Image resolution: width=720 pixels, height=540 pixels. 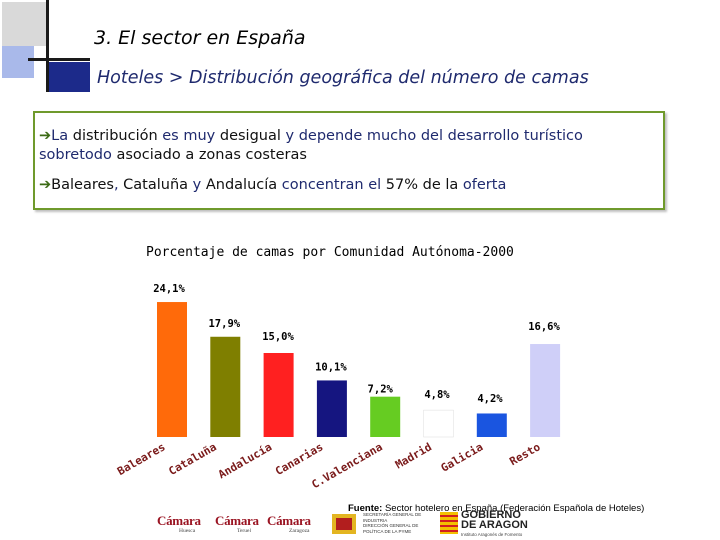 I want to click on category-label: Resto, so click(x=525, y=454).